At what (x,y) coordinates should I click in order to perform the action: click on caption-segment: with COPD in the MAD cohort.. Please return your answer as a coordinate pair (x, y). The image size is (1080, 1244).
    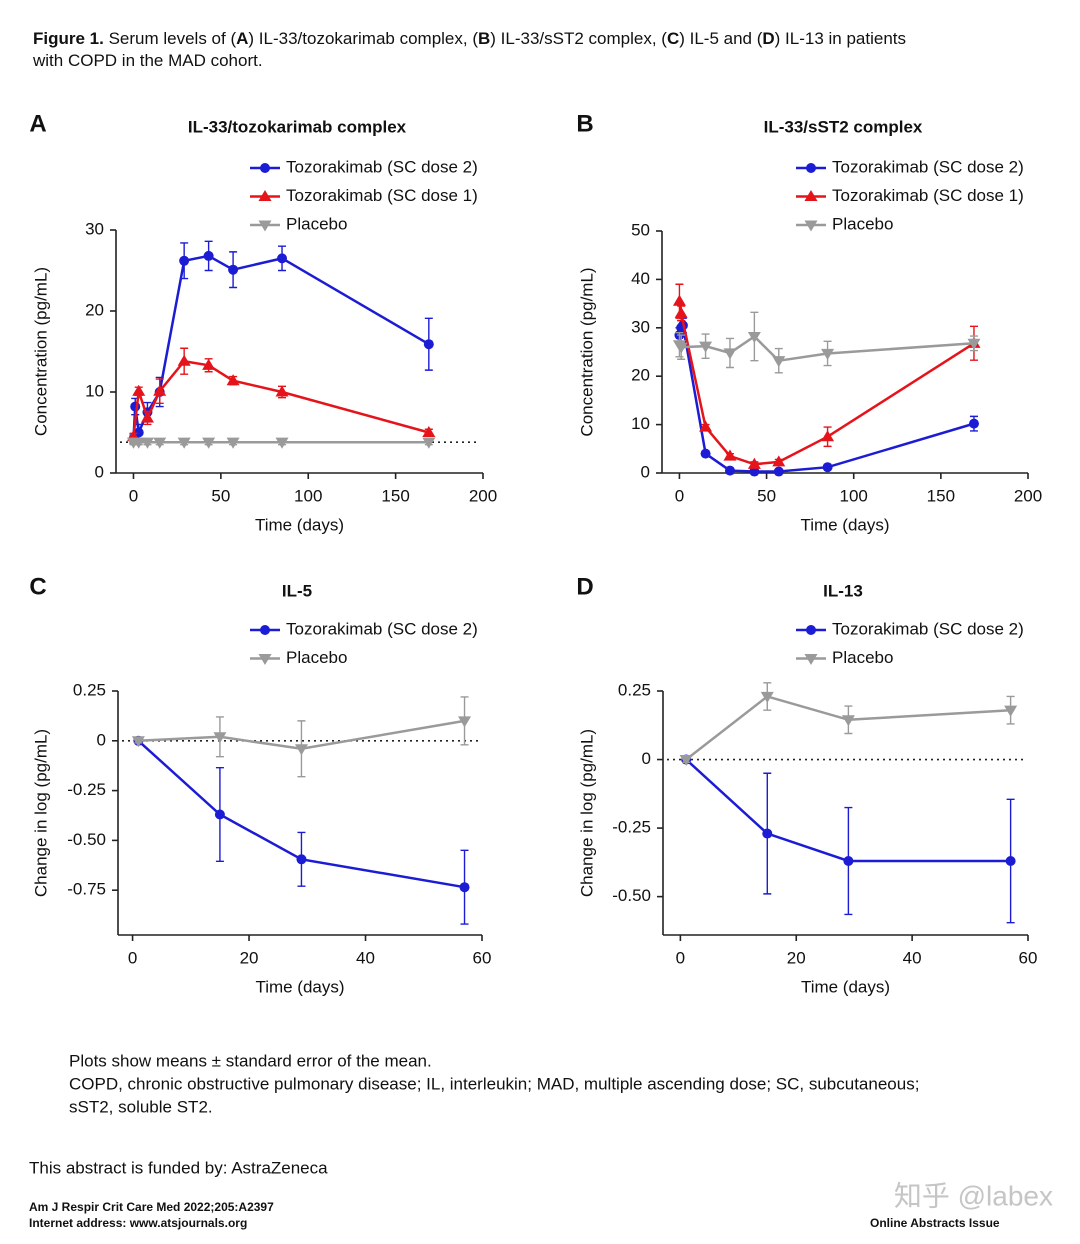
    Looking at the image, I should click on (147, 60).